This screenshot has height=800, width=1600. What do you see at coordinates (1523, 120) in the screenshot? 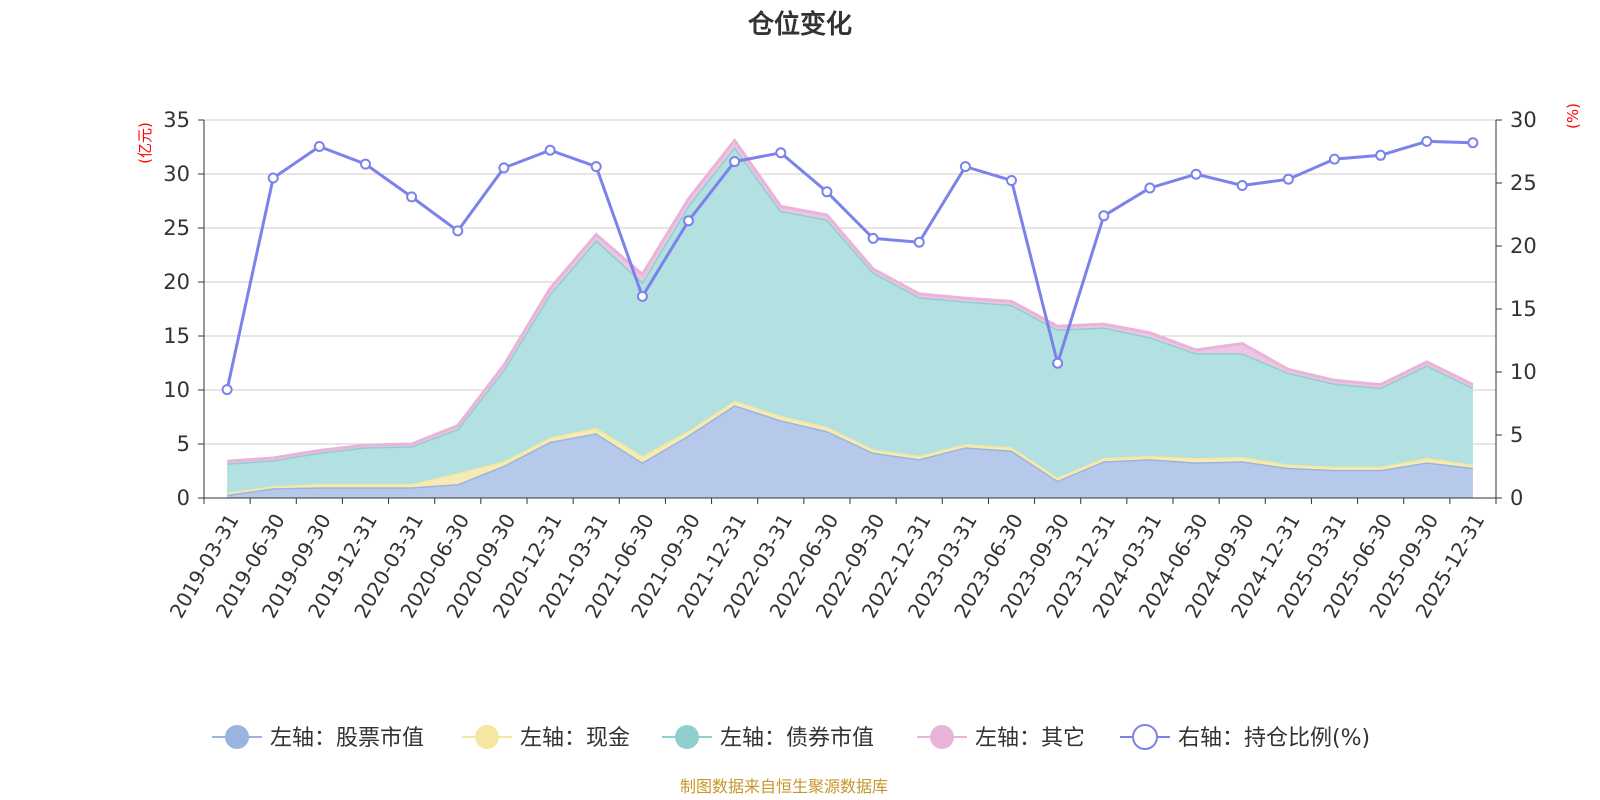
I see `right-tick-label-6: 30` at bounding box center [1523, 120].